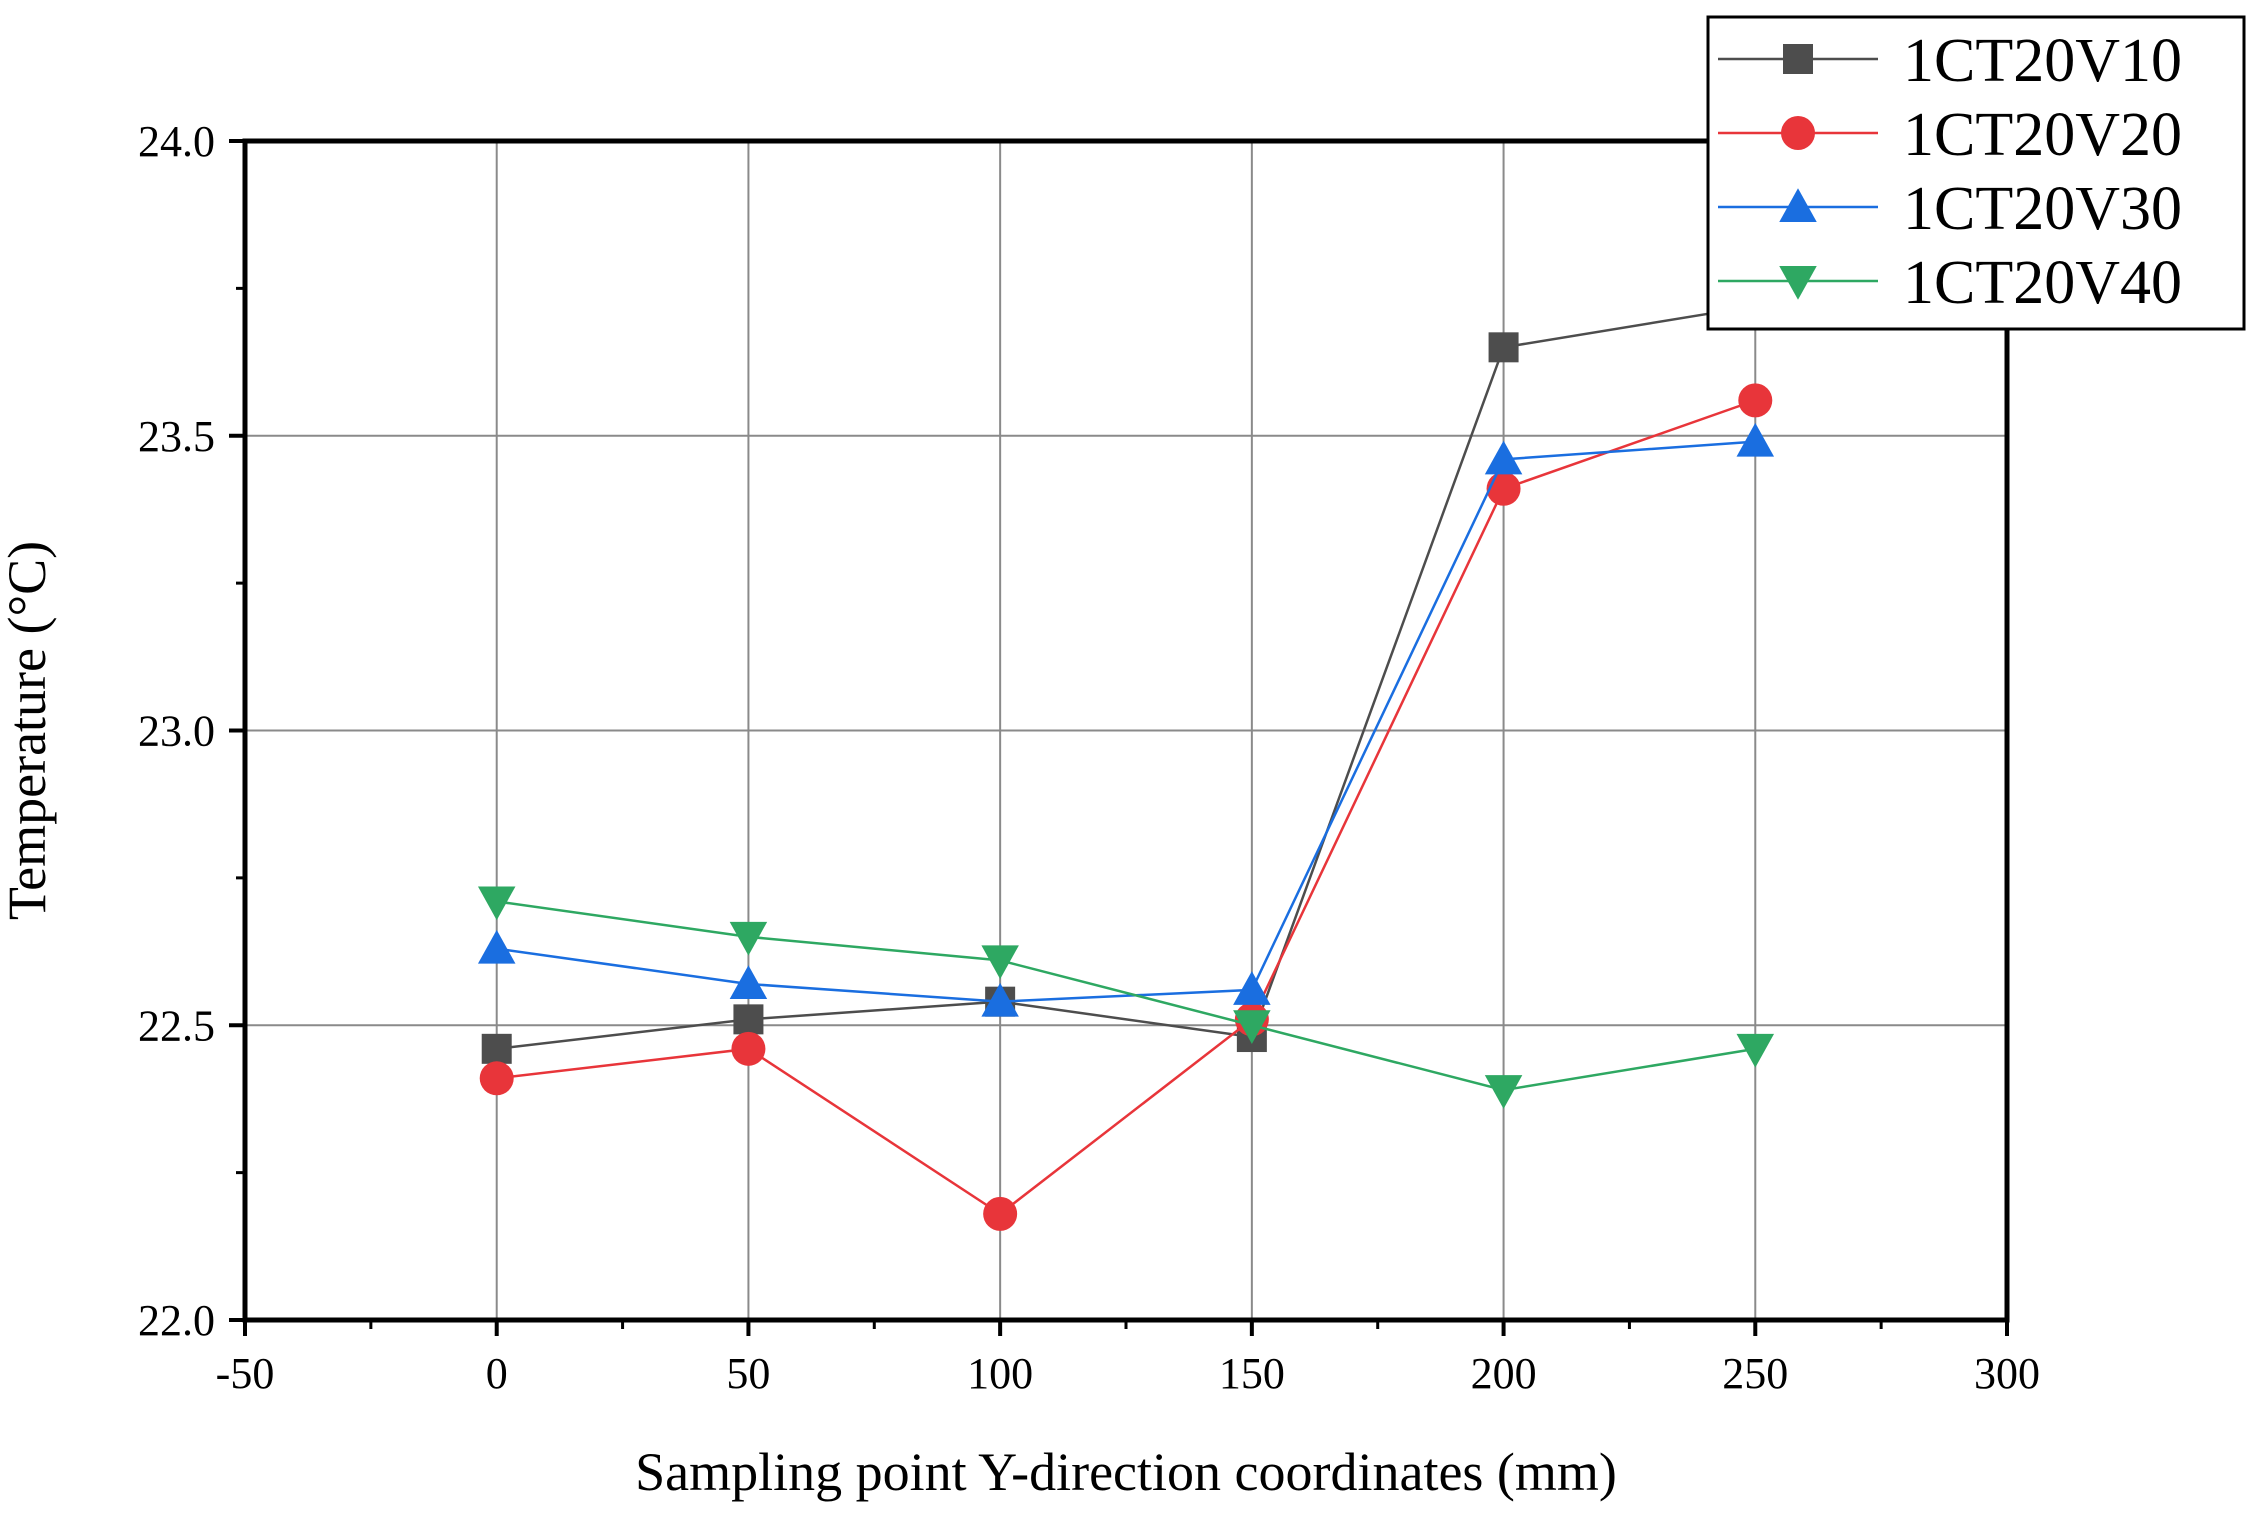  I want to click on x-tick-label: 250, so click(1755, 1373).